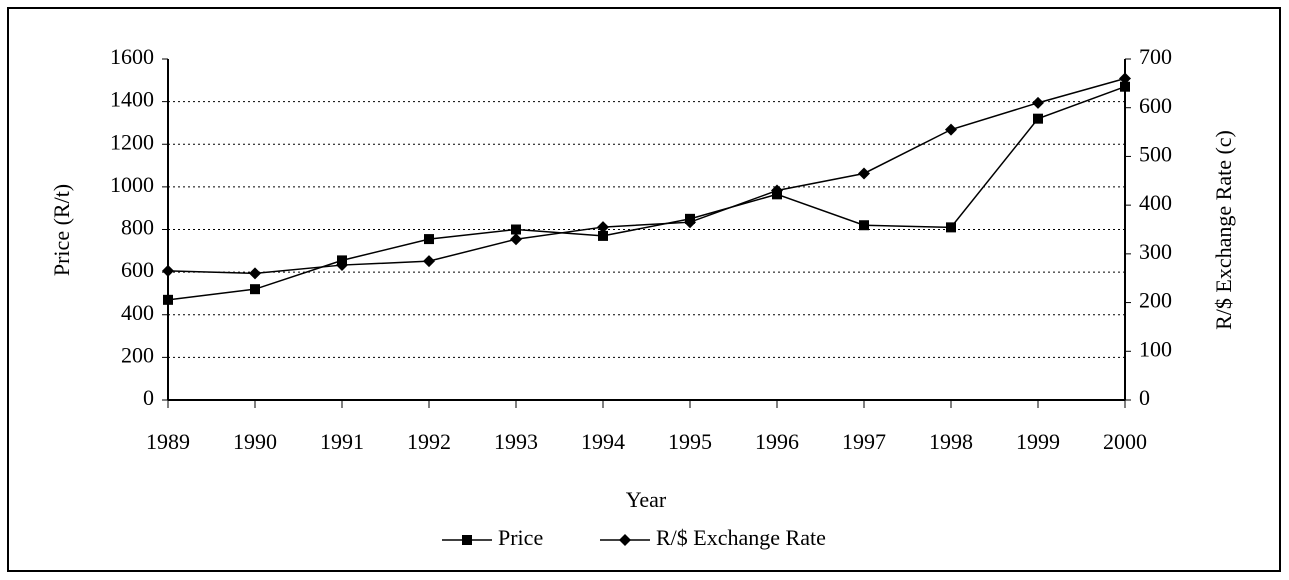 The height and width of the screenshot is (580, 1289). I want to click on y-tick-label: 1600, so click(132, 56).